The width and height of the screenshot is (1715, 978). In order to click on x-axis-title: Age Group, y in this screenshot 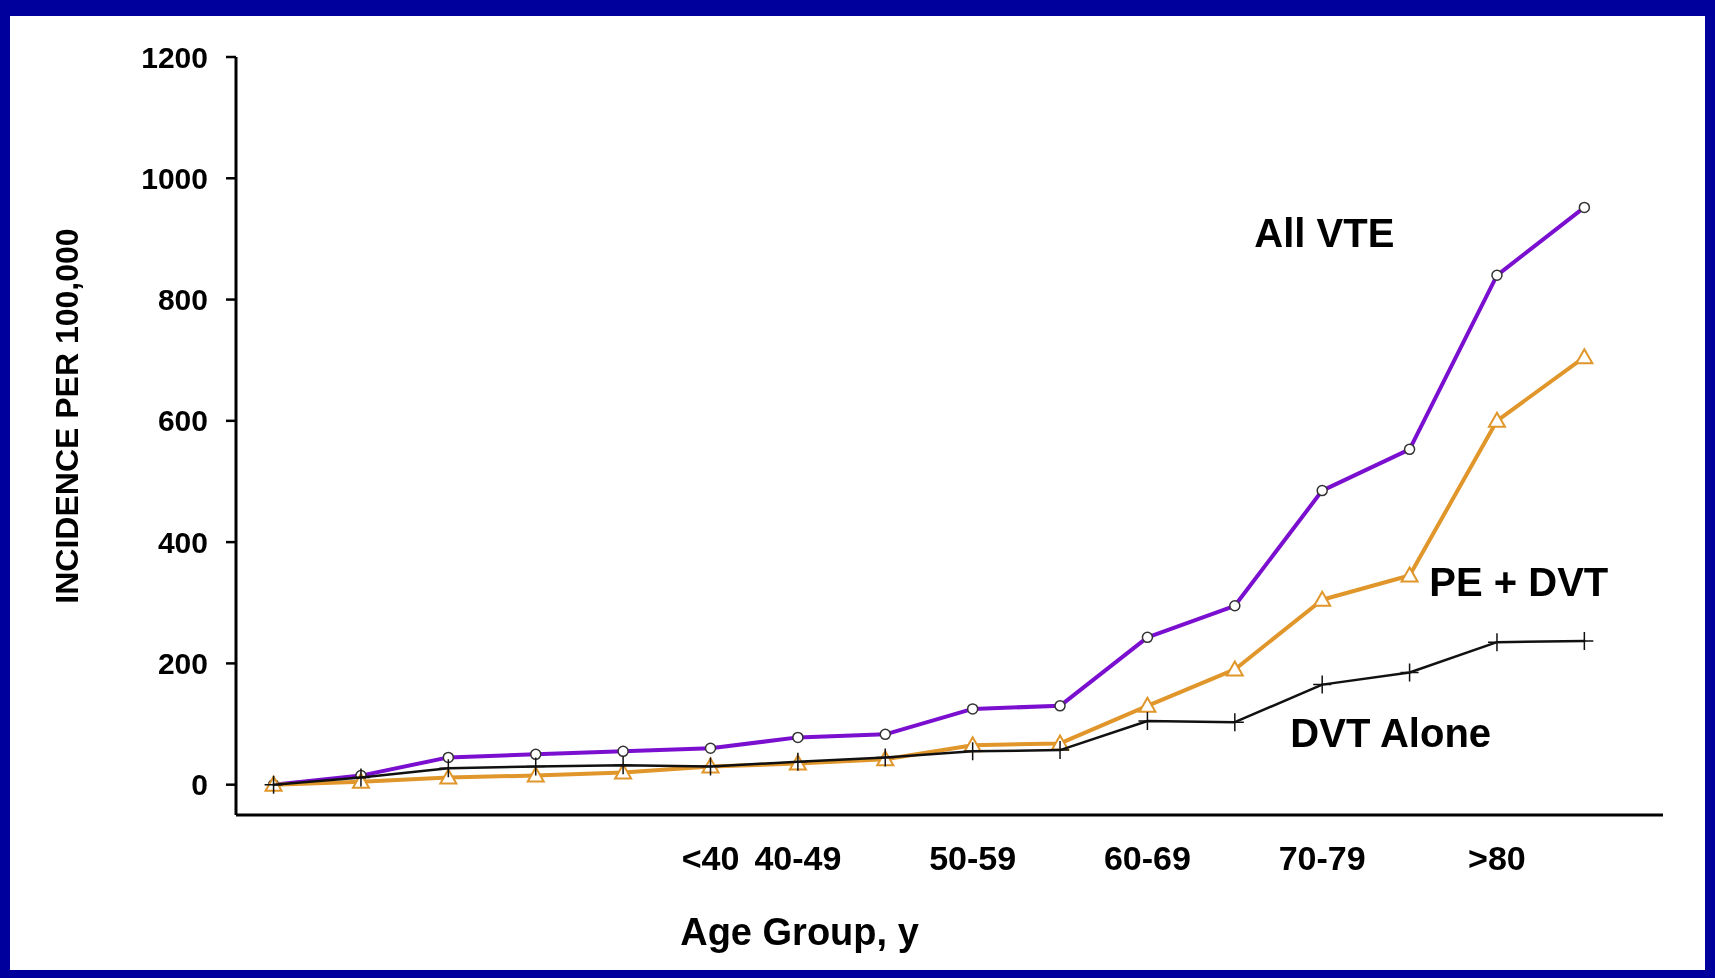, I will do `click(799, 932)`.